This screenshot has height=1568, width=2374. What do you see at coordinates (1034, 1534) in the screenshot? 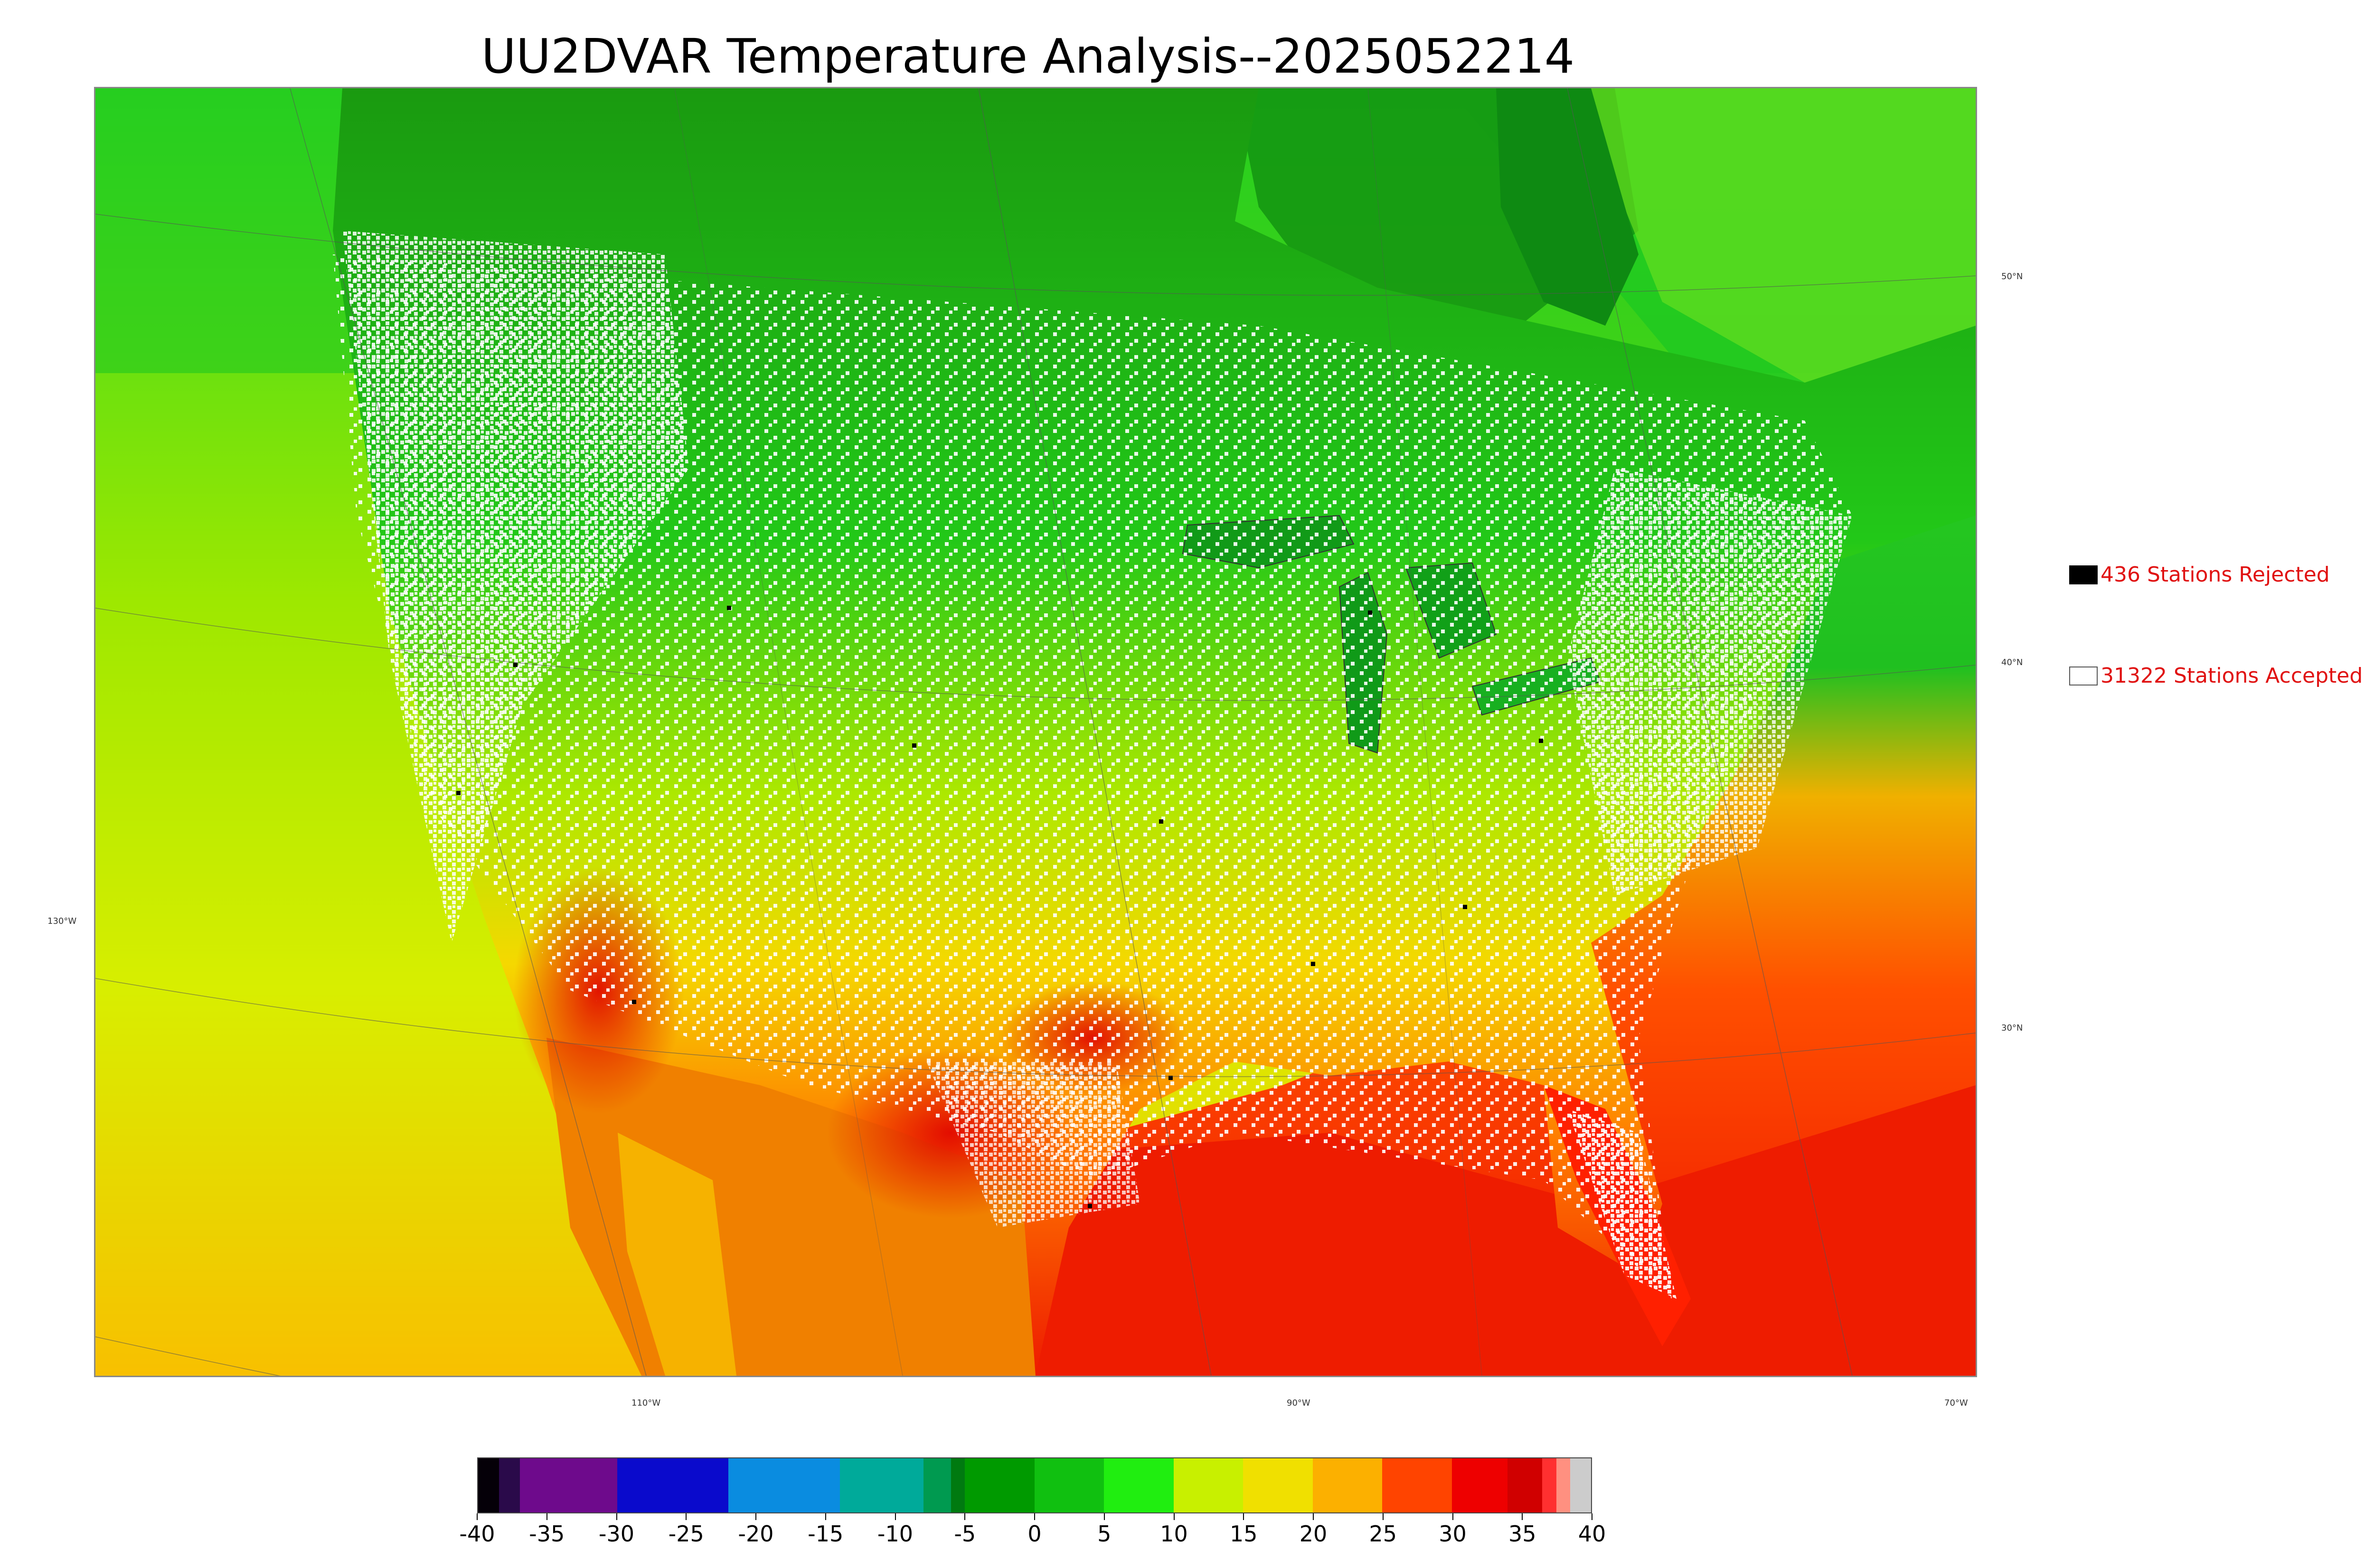
I see `colorbar-tick-label: 0` at bounding box center [1034, 1534].